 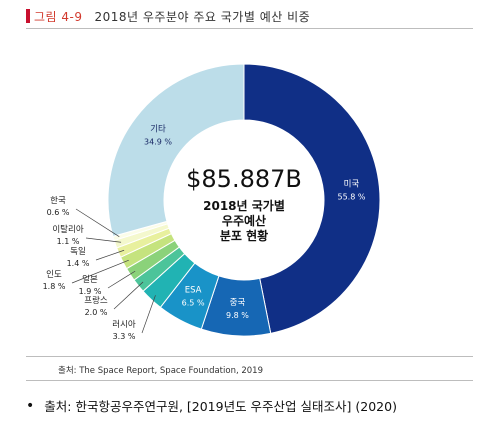 What do you see at coordinates (202, 16) in the screenshot?
I see `figure-title: 2018년 우주분야 주요 국가별 예산 비중` at bounding box center [202, 16].